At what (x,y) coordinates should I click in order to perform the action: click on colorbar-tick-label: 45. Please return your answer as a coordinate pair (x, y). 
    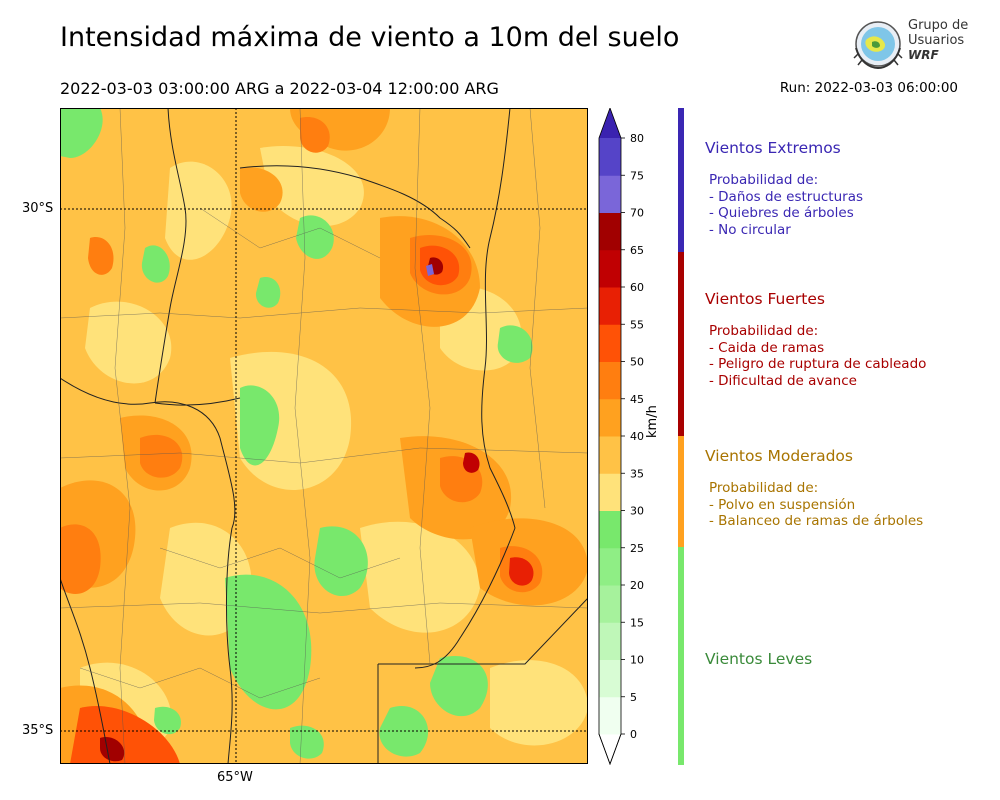
    Looking at the image, I should click on (637, 399).